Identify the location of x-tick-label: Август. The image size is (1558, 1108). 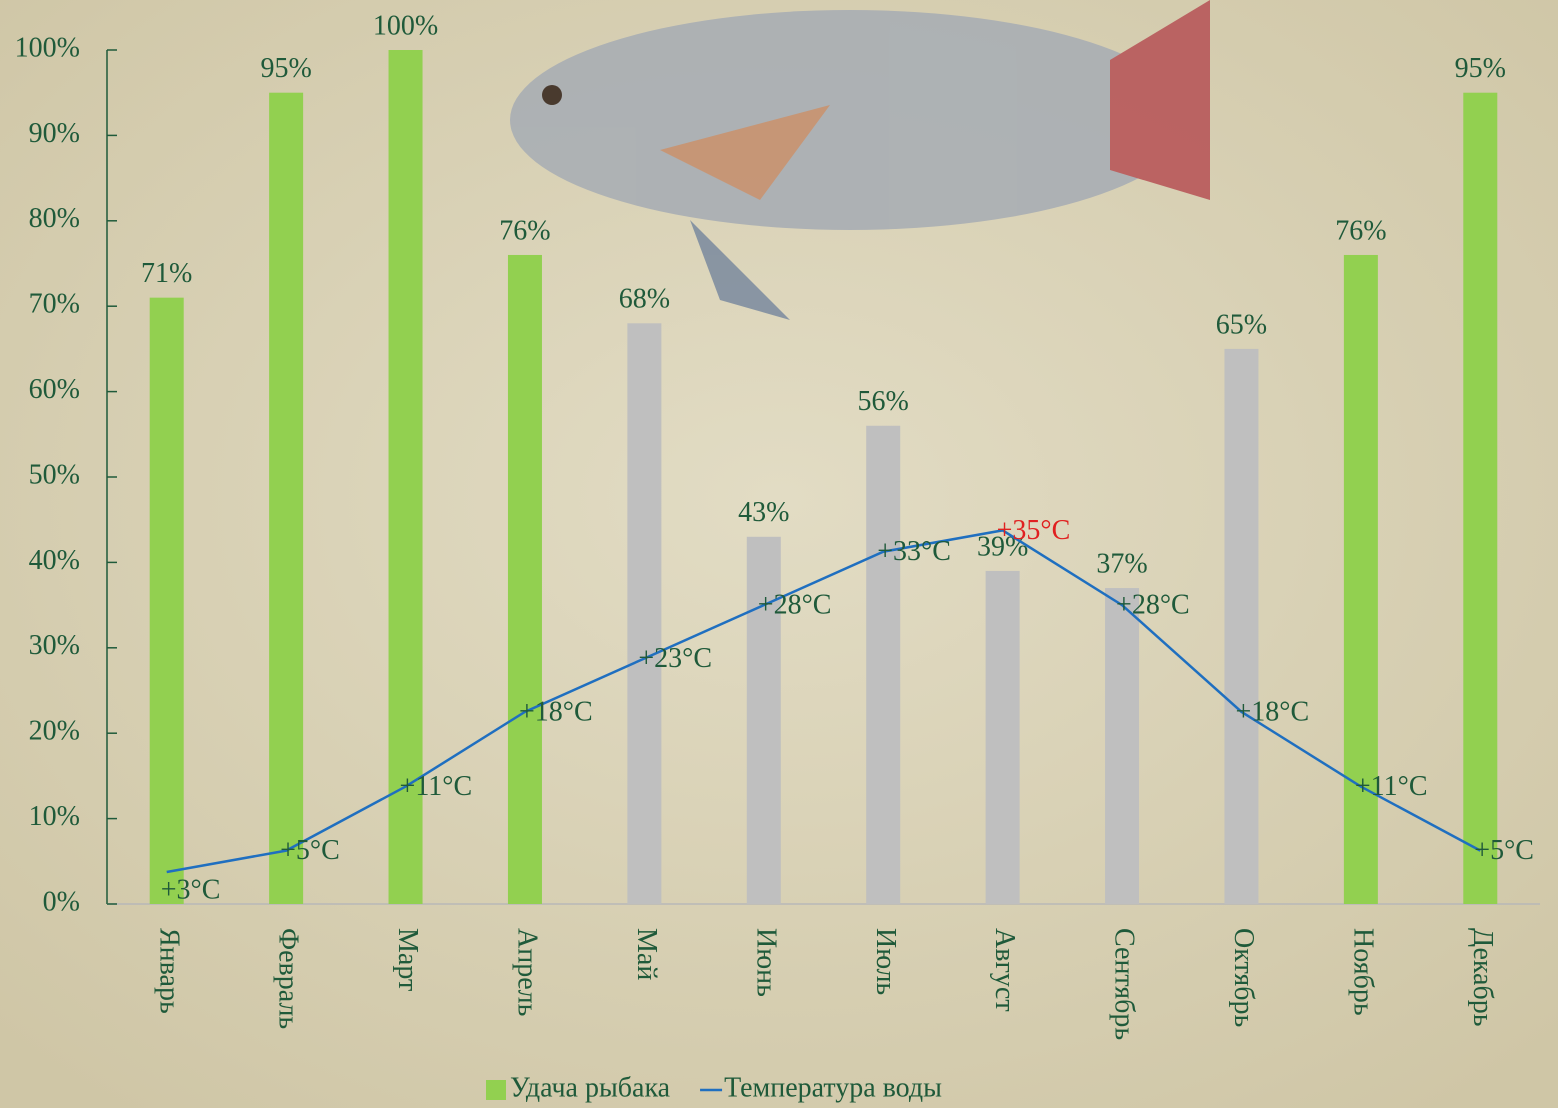
(1004, 970).